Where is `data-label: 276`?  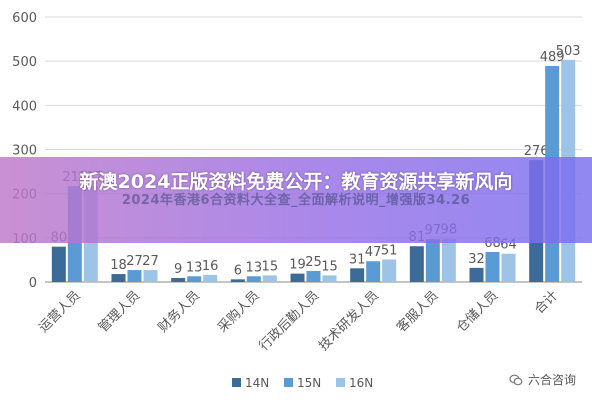 data-label: 276 is located at coordinates (536, 151).